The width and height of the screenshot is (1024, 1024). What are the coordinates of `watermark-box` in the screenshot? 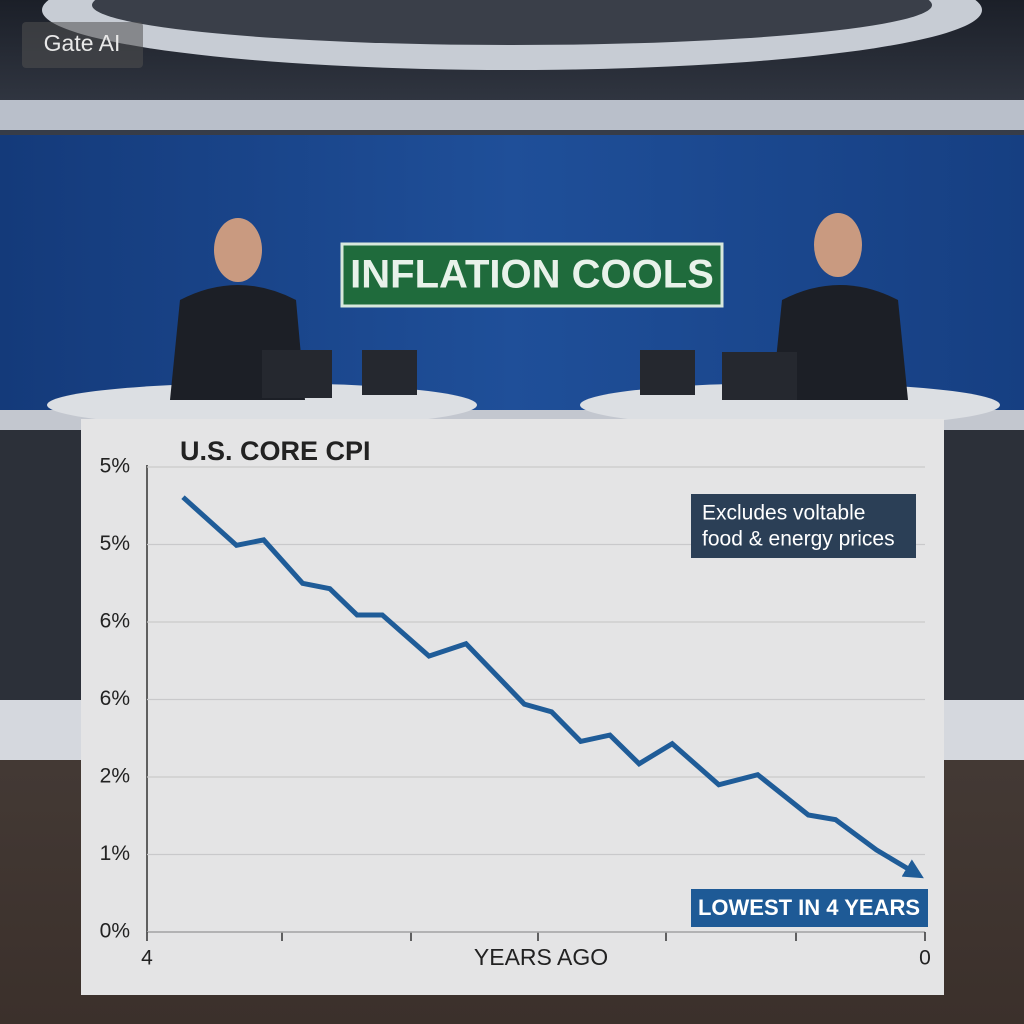 It's located at (82, 45).